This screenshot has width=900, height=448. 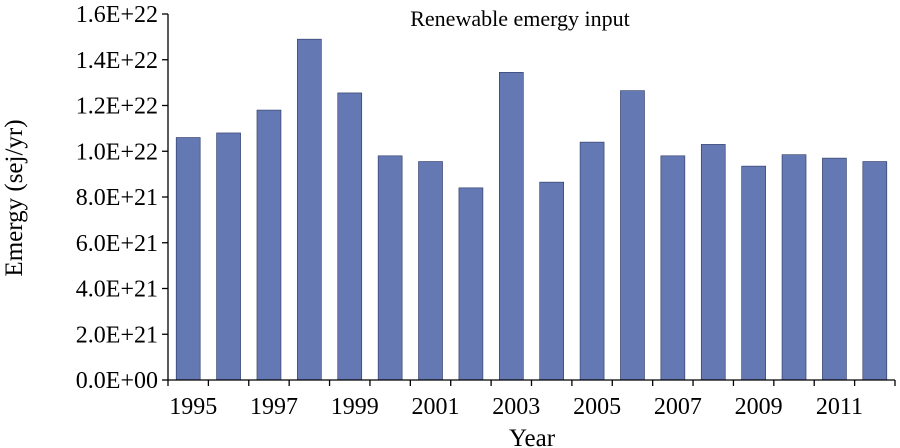 What do you see at coordinates (597, 407) in the screenshot?
I see `x-tick-label-2005: 2005` at bounding box center [597, 407].